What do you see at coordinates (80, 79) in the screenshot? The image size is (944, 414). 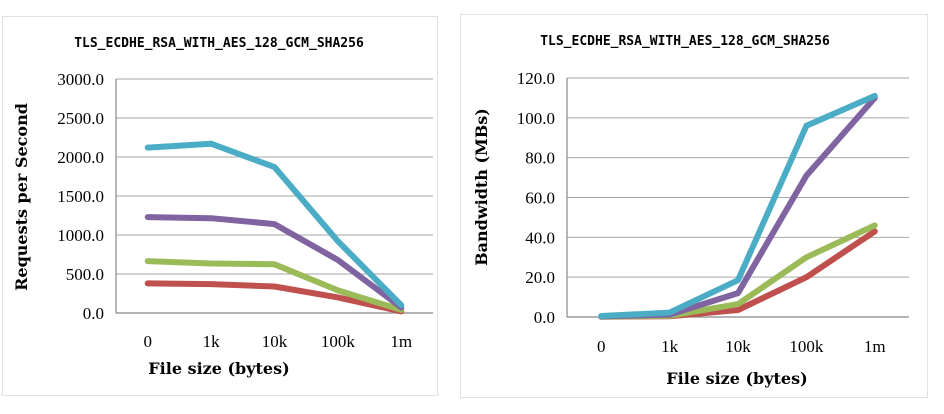 I see `y-tick-label: 3000.0` at bounding box center [80, 79].